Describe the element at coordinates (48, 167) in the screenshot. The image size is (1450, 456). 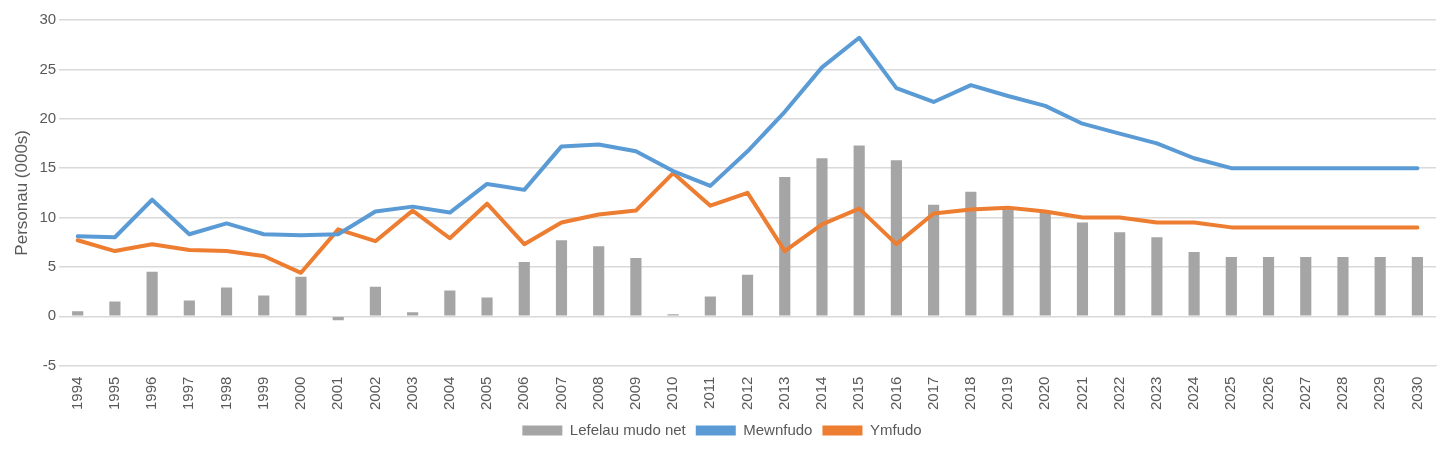
I see `y-tick-label: 15` at that location.